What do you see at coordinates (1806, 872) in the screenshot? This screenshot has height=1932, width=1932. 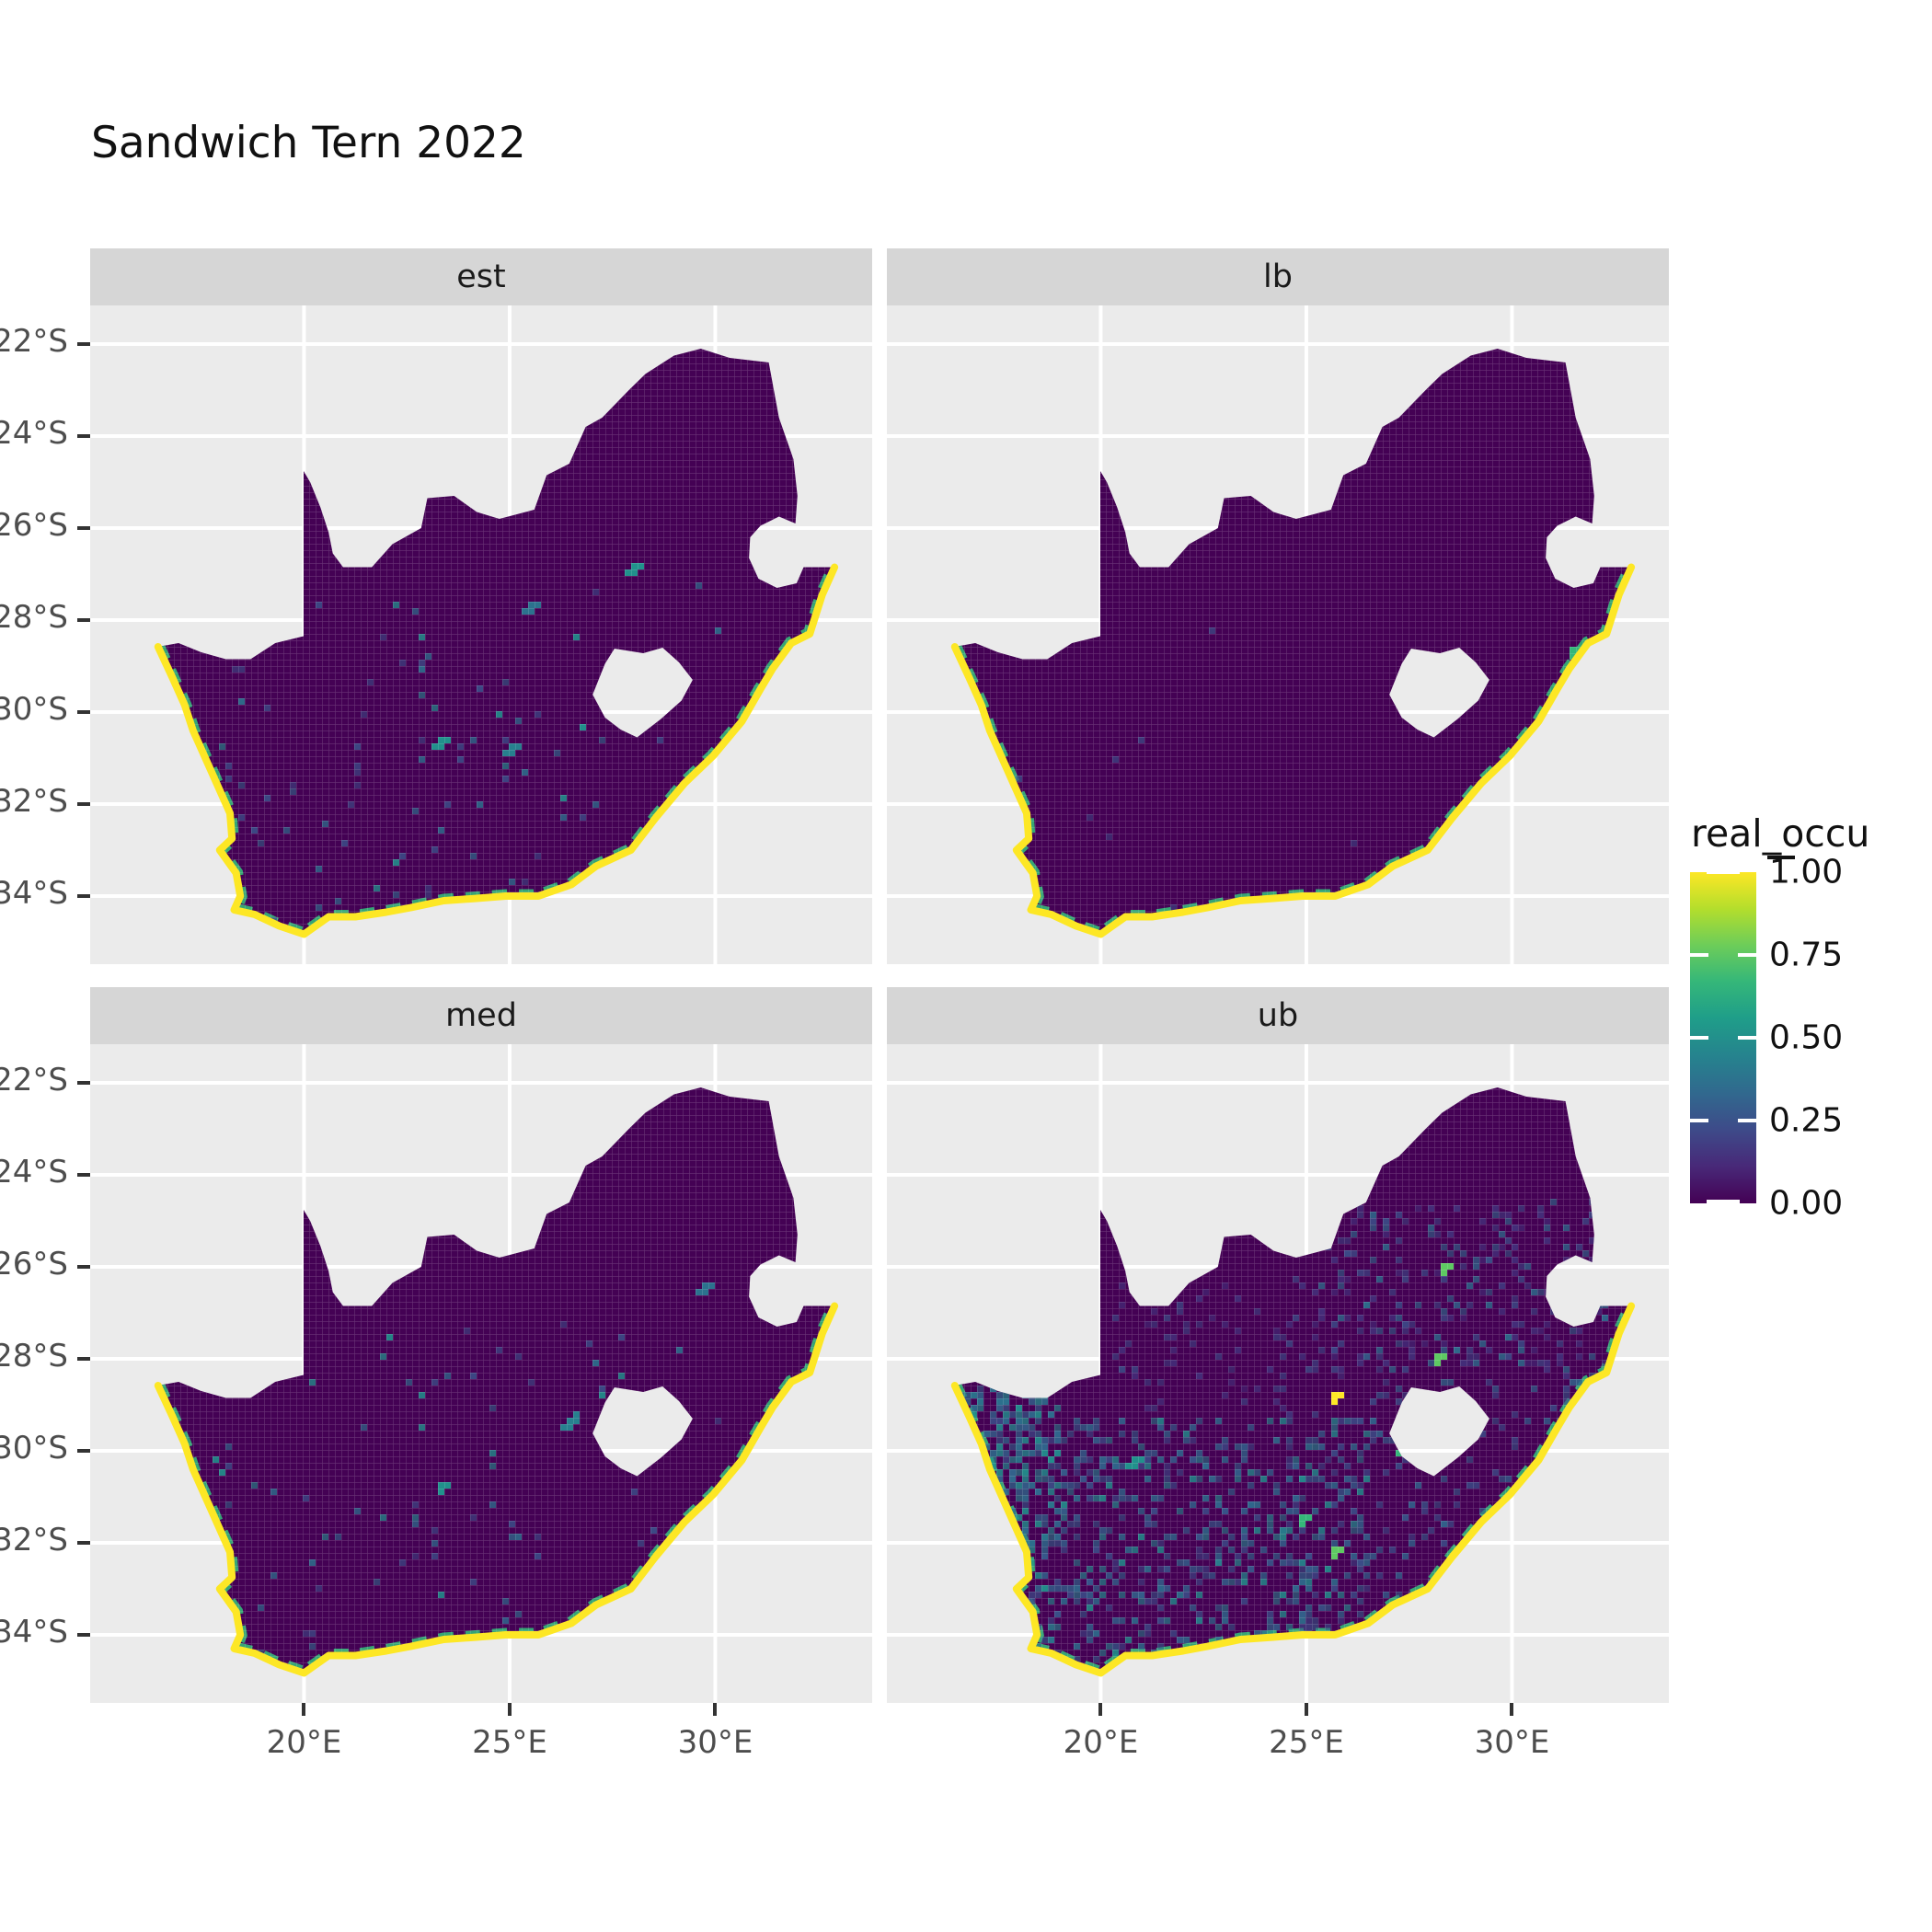 I see `legend-label: 1.00` at bounding box center [1806, 872].